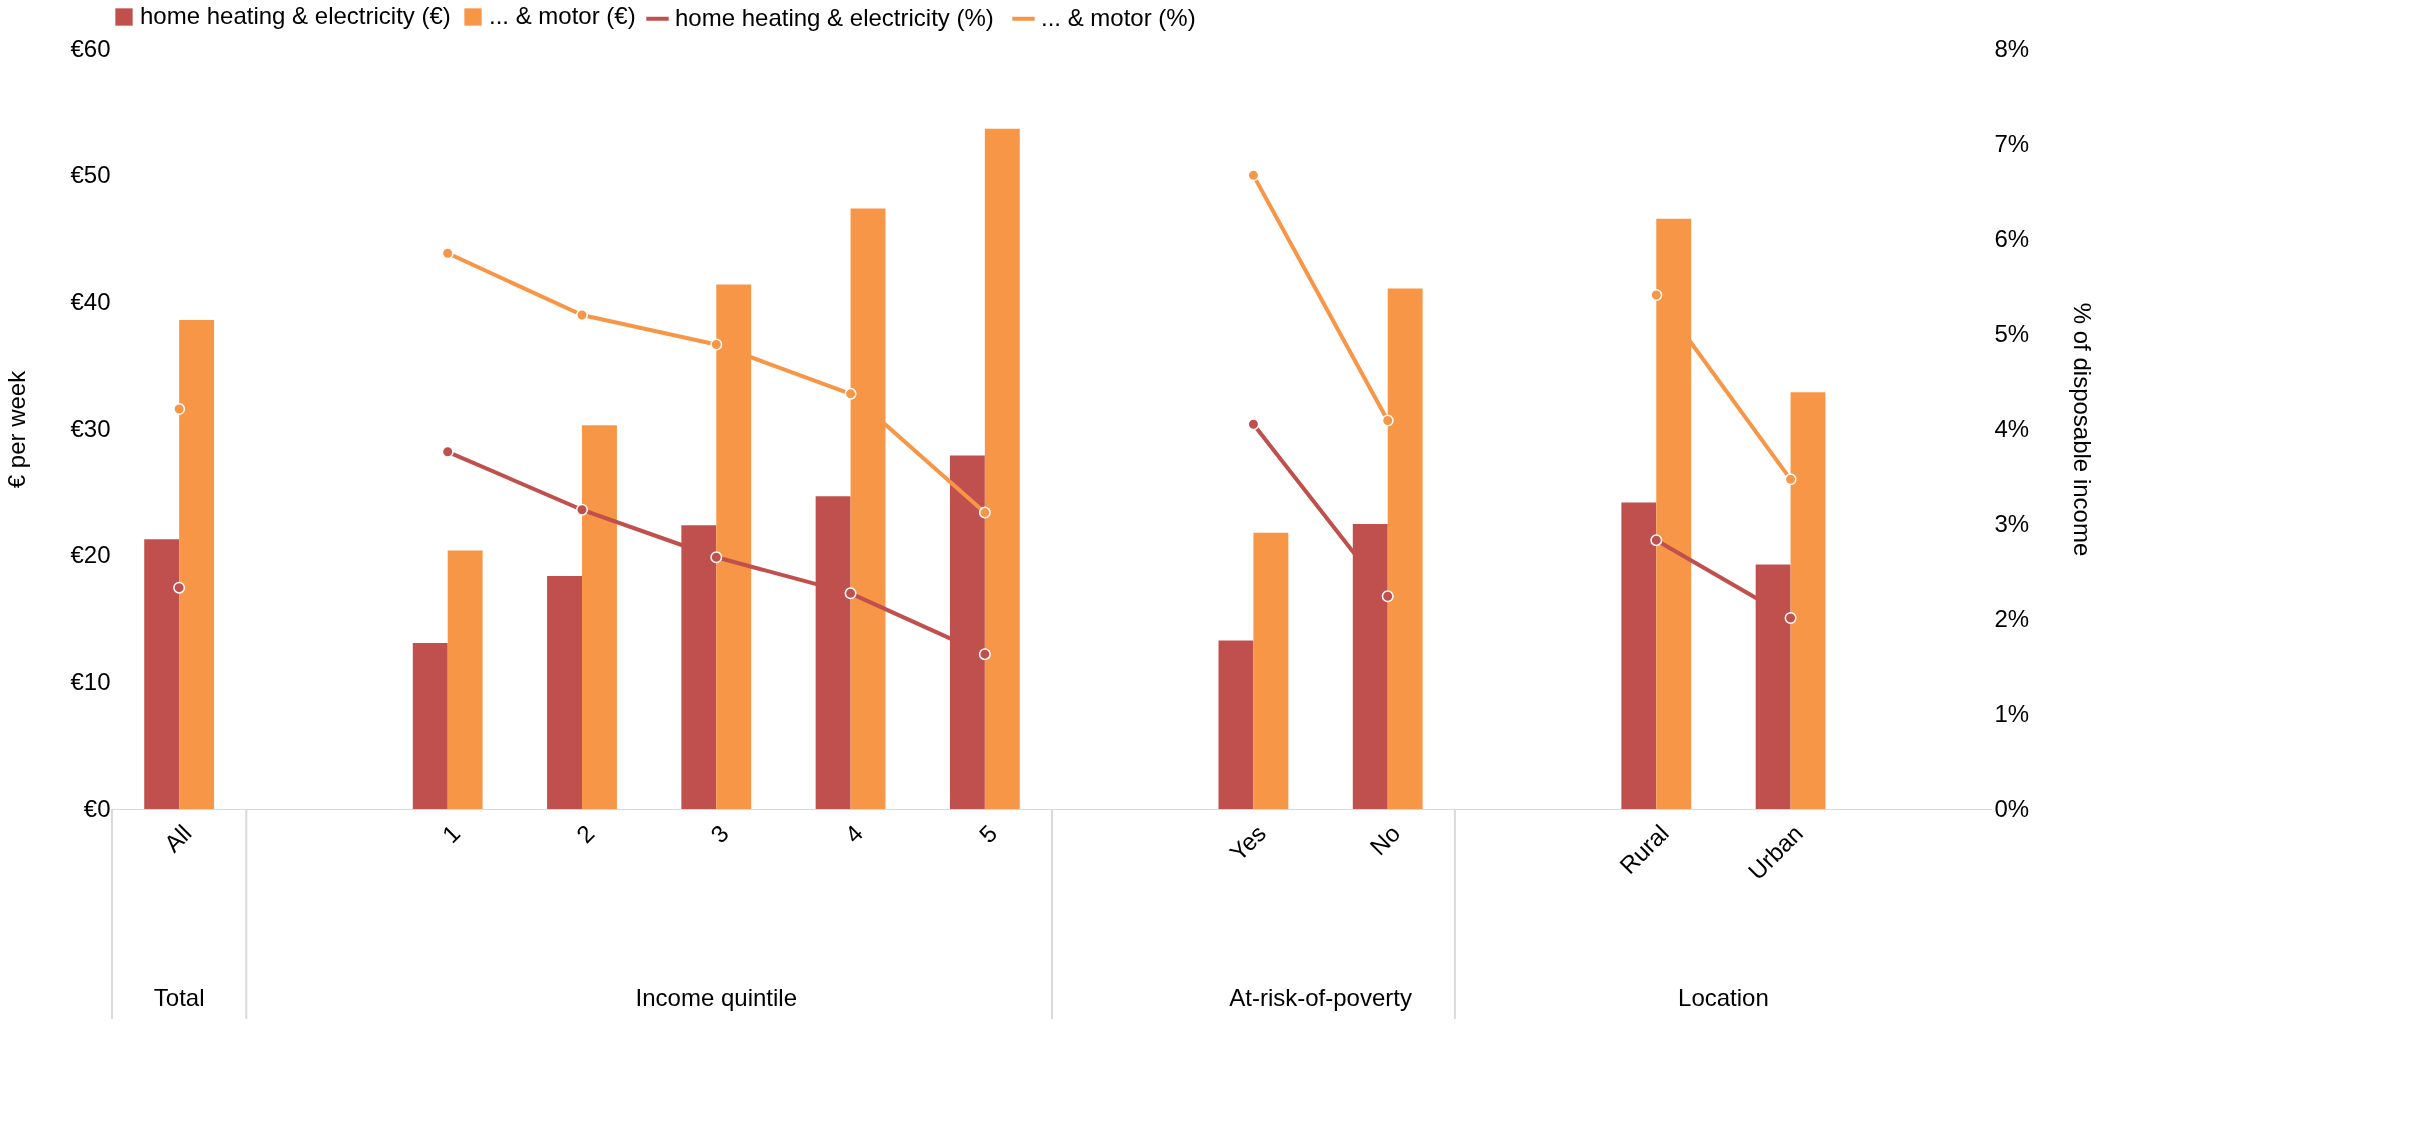  What do you see at coordinates (1320, 997) in the screenshot?
I see `text: At-risk-of-poverty` at bounding box center [1320, 997].